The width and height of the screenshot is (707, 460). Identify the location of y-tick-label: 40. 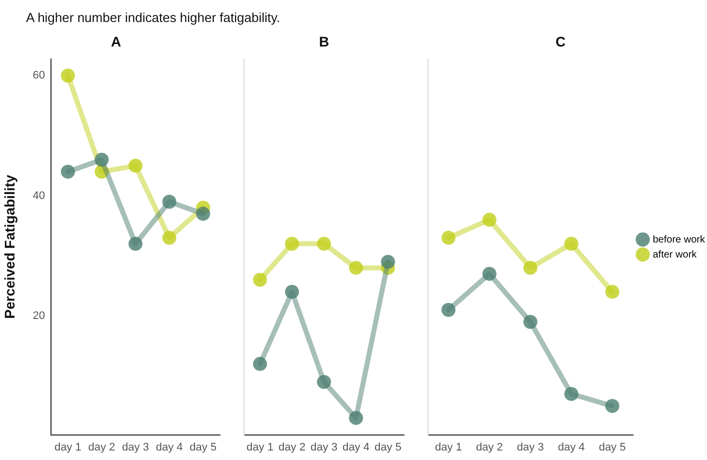
(38, 196).